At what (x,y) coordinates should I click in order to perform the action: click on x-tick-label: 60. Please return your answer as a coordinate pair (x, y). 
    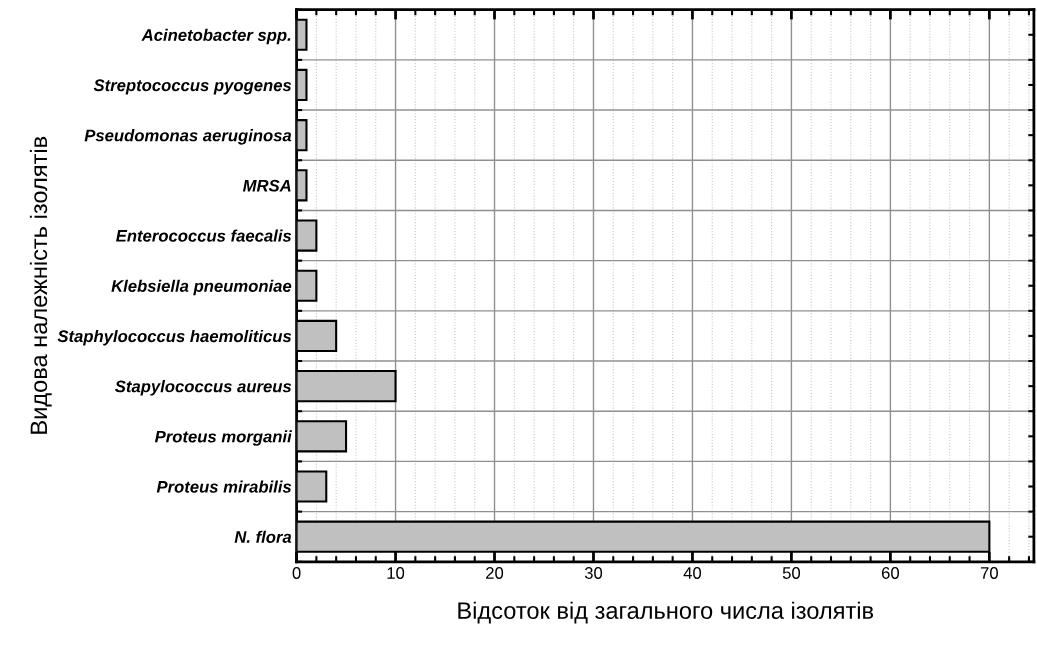
    Looking at the image, I should click on (890, 573).